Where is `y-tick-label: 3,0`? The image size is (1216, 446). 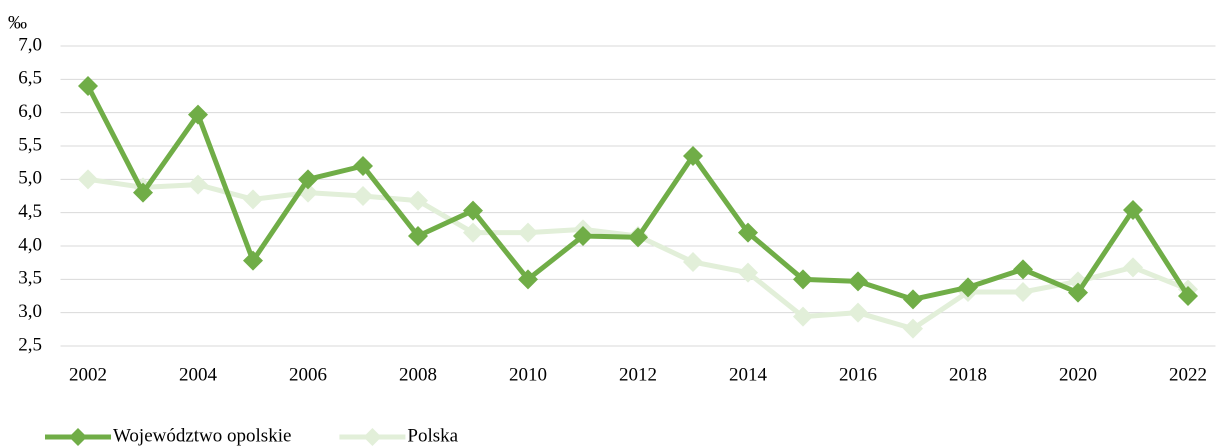 y-tick-label: 3,0 is located at coordinates (30, 311).